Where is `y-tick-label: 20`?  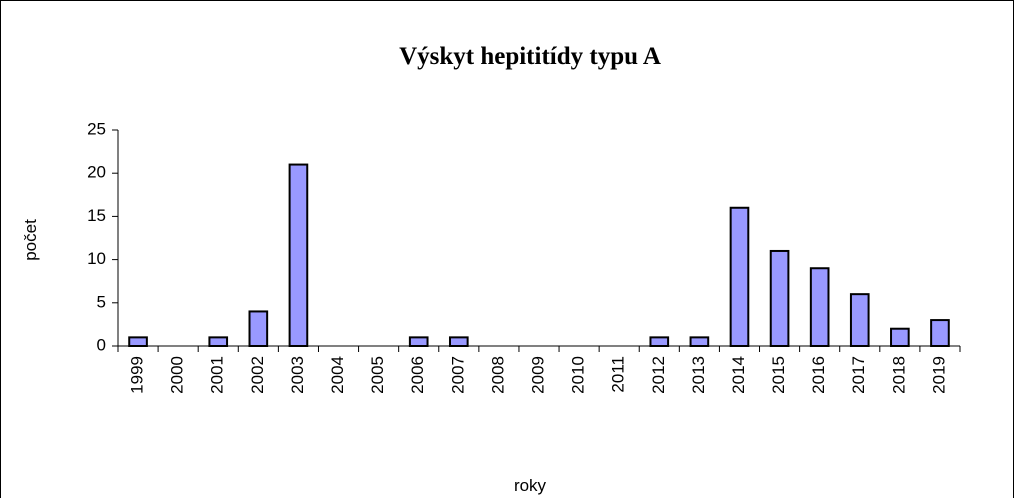
y-tick-label: 20 is located at coordinates (96, 172).